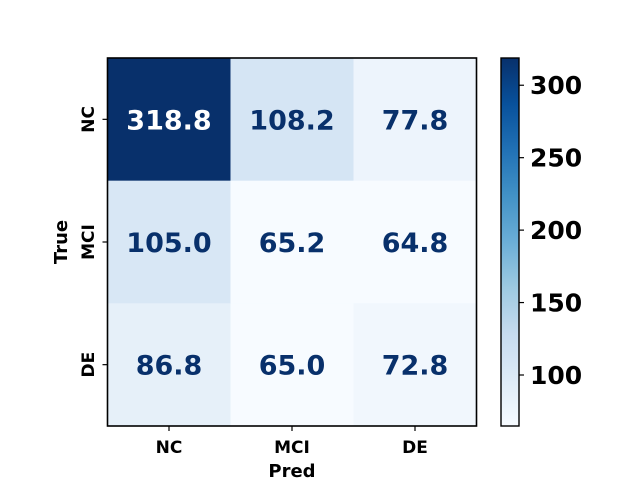 The image size is (640, 480). What do you see at coordinates (292, 448) in the screenshot?
I see `x-tick-label: MCI` at bounding box center [292, 448].